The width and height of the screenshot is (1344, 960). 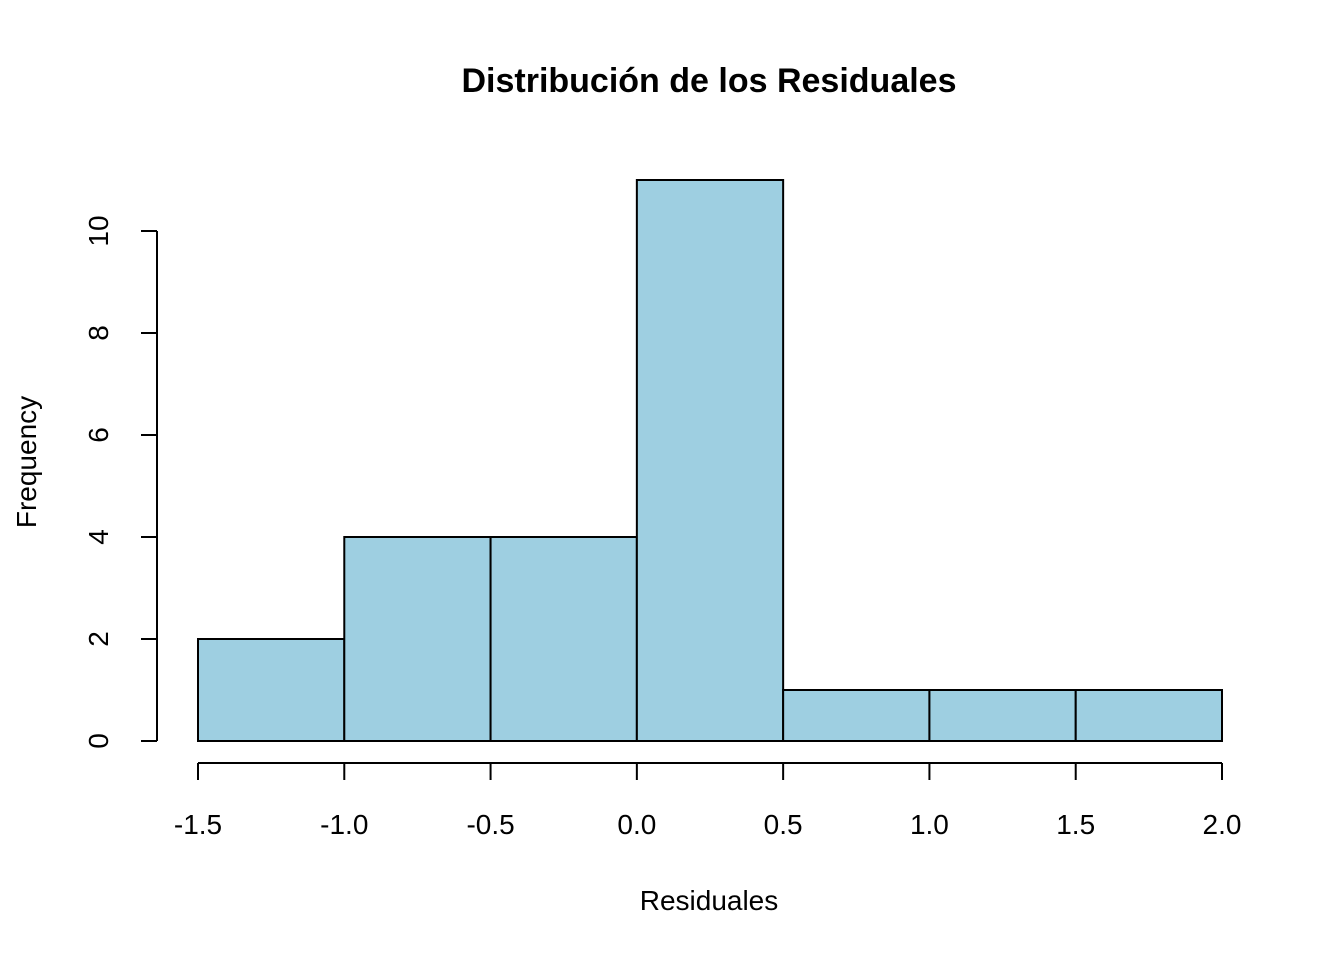 What do you see at coordinates (708, 801) in the screenshot?
I see `x-axis: -1.5 -1.0 -0.5 0.0 0.5 1.0 1.5 2.0` at bounding box center [708, 801].